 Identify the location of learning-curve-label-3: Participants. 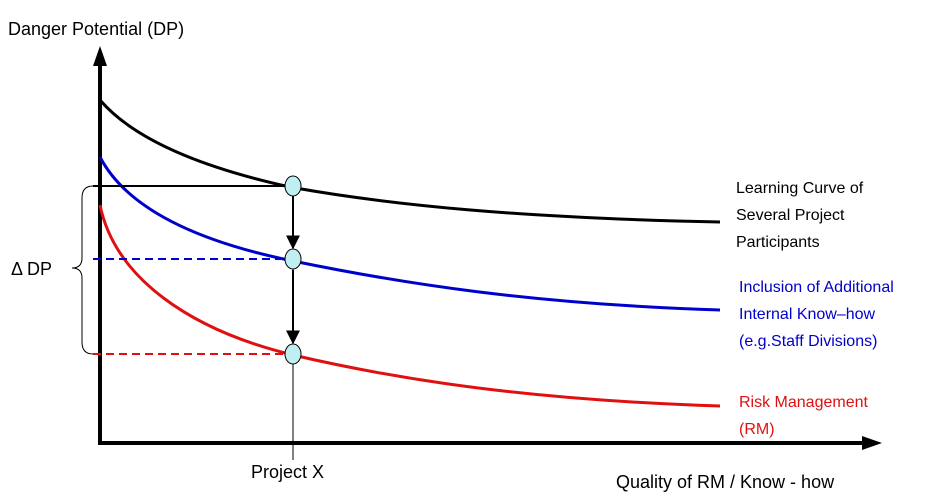
(778, 242).